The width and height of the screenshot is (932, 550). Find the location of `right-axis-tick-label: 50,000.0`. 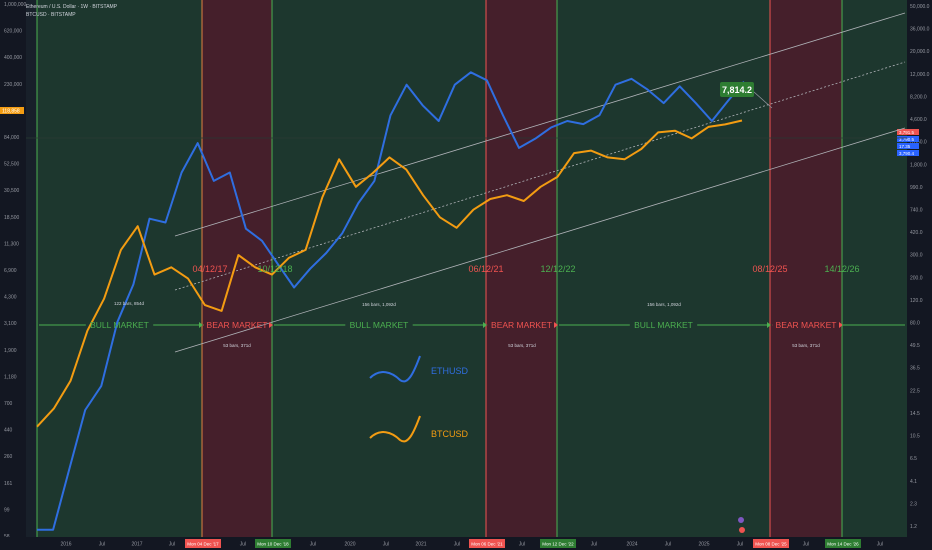

right-axis-tick-label: 50,000.0 is located at coordinates (920, 7).